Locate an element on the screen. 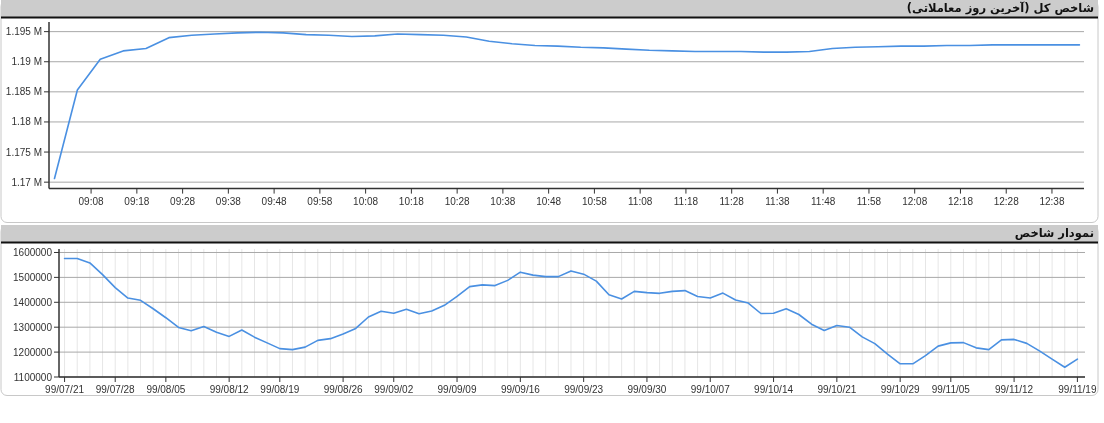  x-tick-label: 09:08 is located at coordinates (91, 201).